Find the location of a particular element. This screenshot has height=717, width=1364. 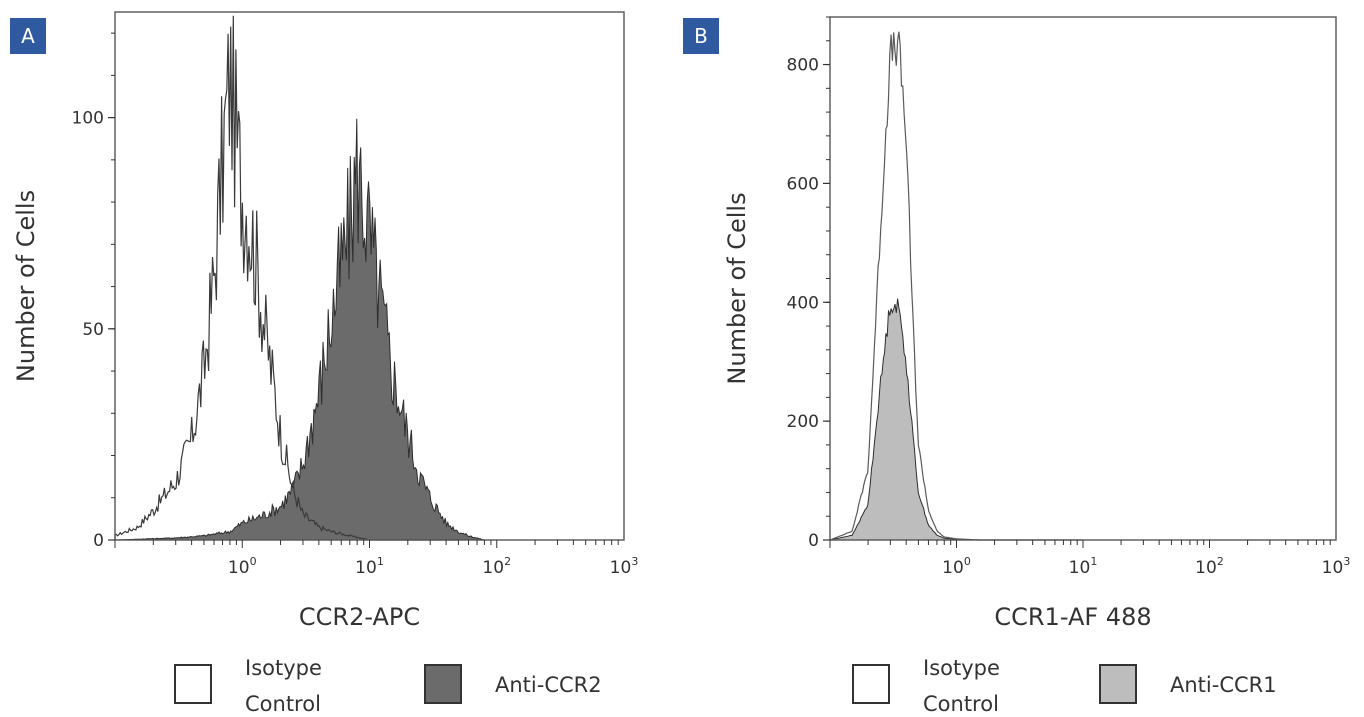

y-tick-label: 800 is located at coordinates (803, 66).